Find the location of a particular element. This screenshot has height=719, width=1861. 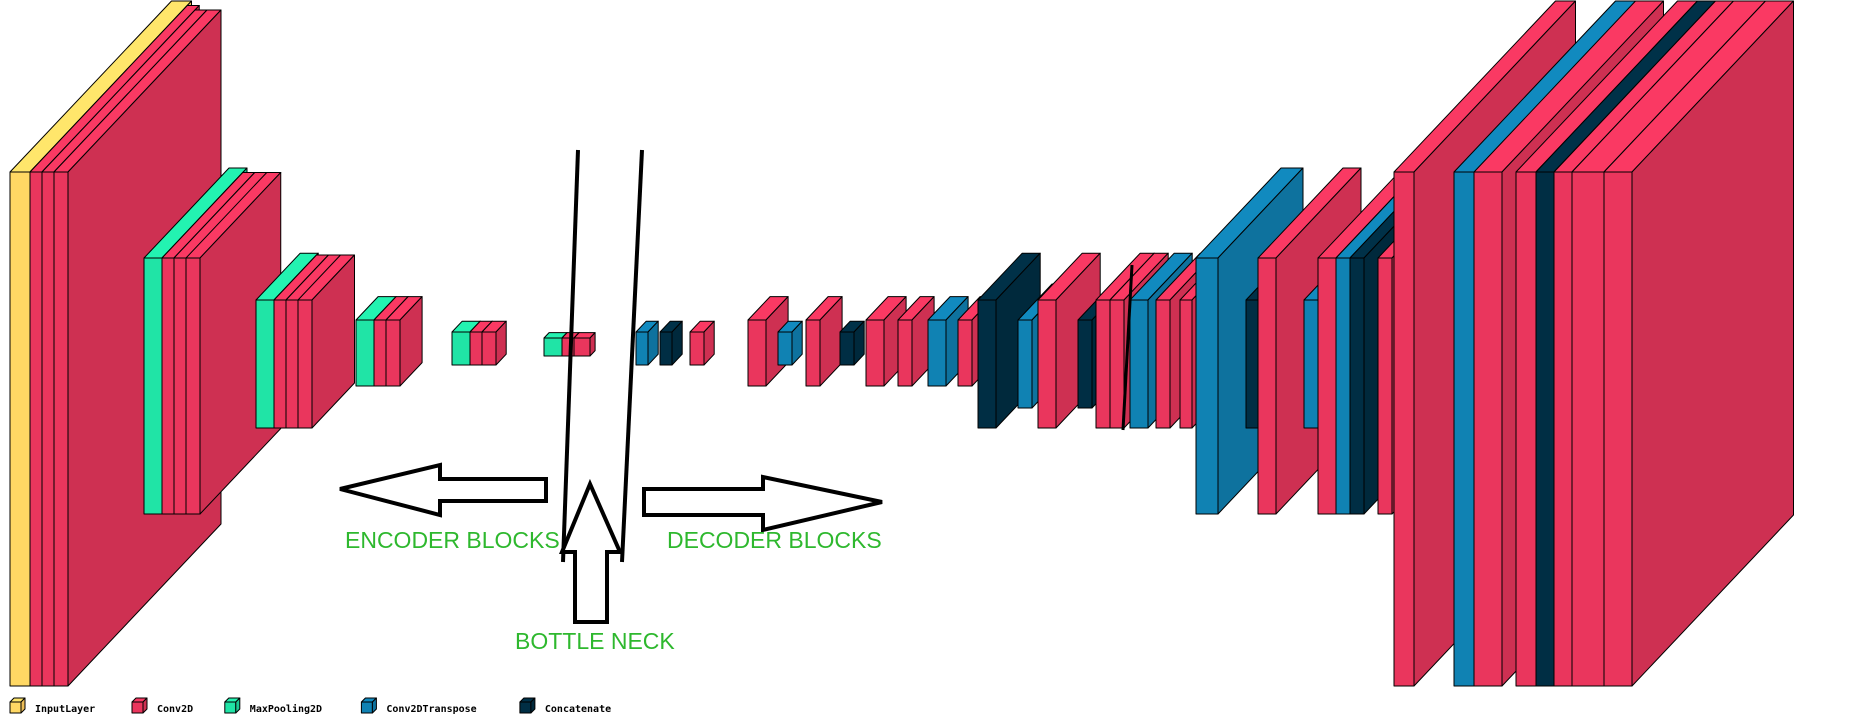

divider-line is located at coordinates (1127, 347).